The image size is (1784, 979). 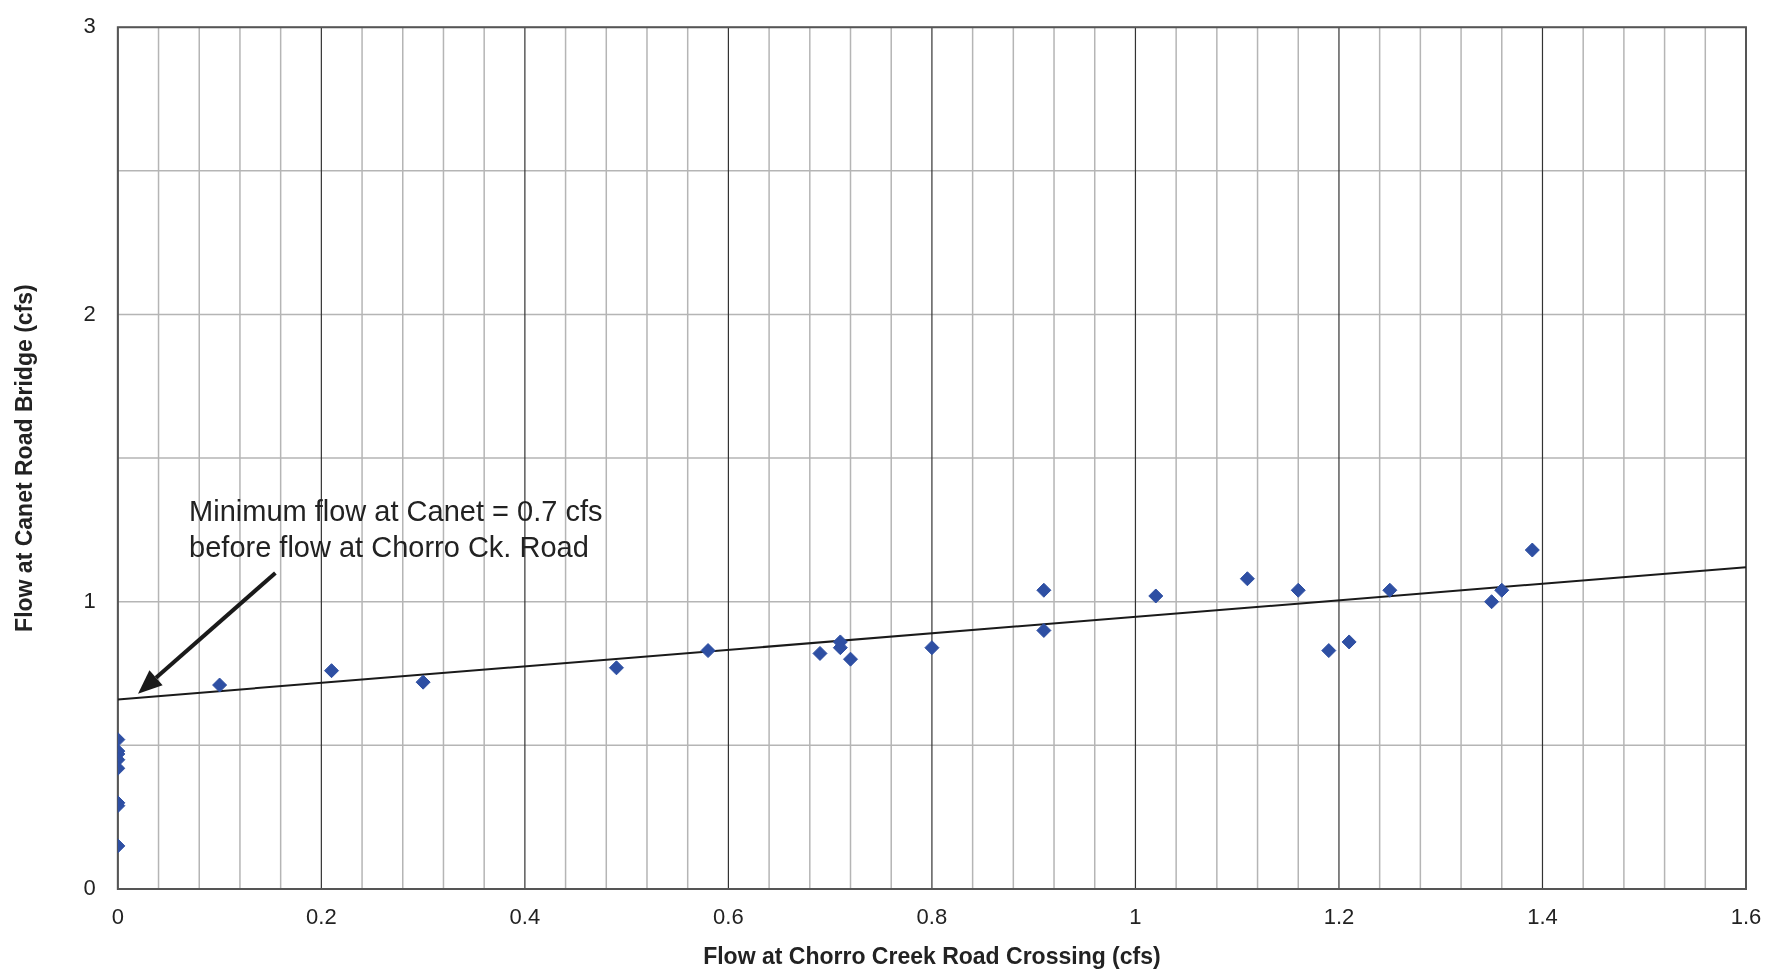 What do you see at coordinates (117, 917) in the screenshot?
I see `x-tick-label: 0` at bounding box center [117, 917].